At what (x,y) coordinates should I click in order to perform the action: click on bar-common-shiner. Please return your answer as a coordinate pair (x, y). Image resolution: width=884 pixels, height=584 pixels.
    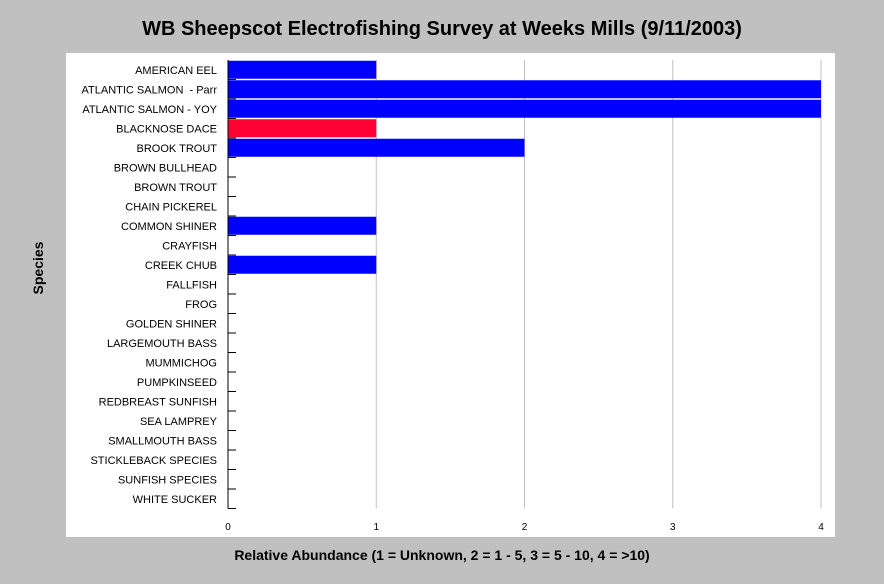
    Looking at the image, I should click on (302, 225).